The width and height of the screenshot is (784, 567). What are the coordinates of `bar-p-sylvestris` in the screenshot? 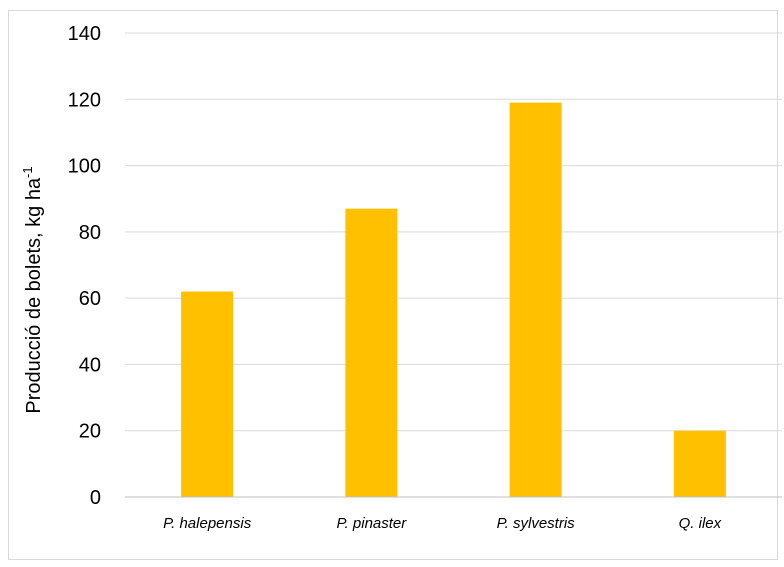 It's located at (535, 299).